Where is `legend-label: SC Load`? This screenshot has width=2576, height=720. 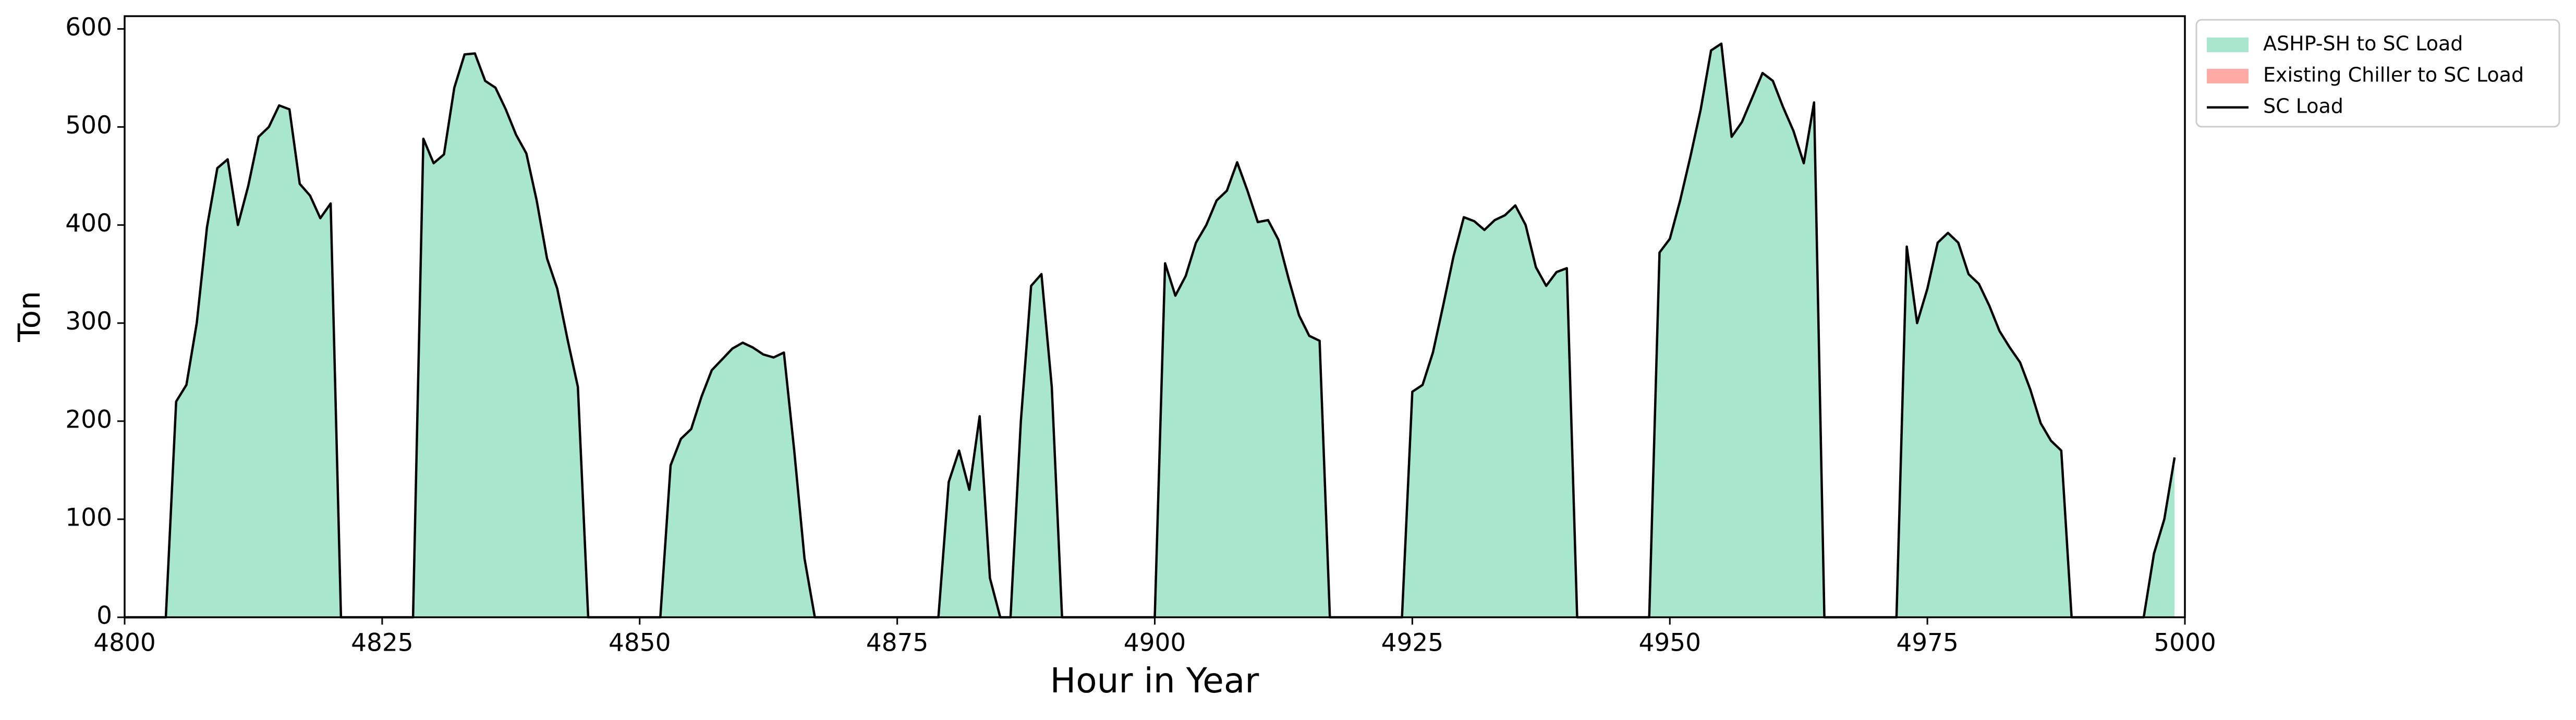
legend-label: SC Load is located at coordinates (2303, 107).